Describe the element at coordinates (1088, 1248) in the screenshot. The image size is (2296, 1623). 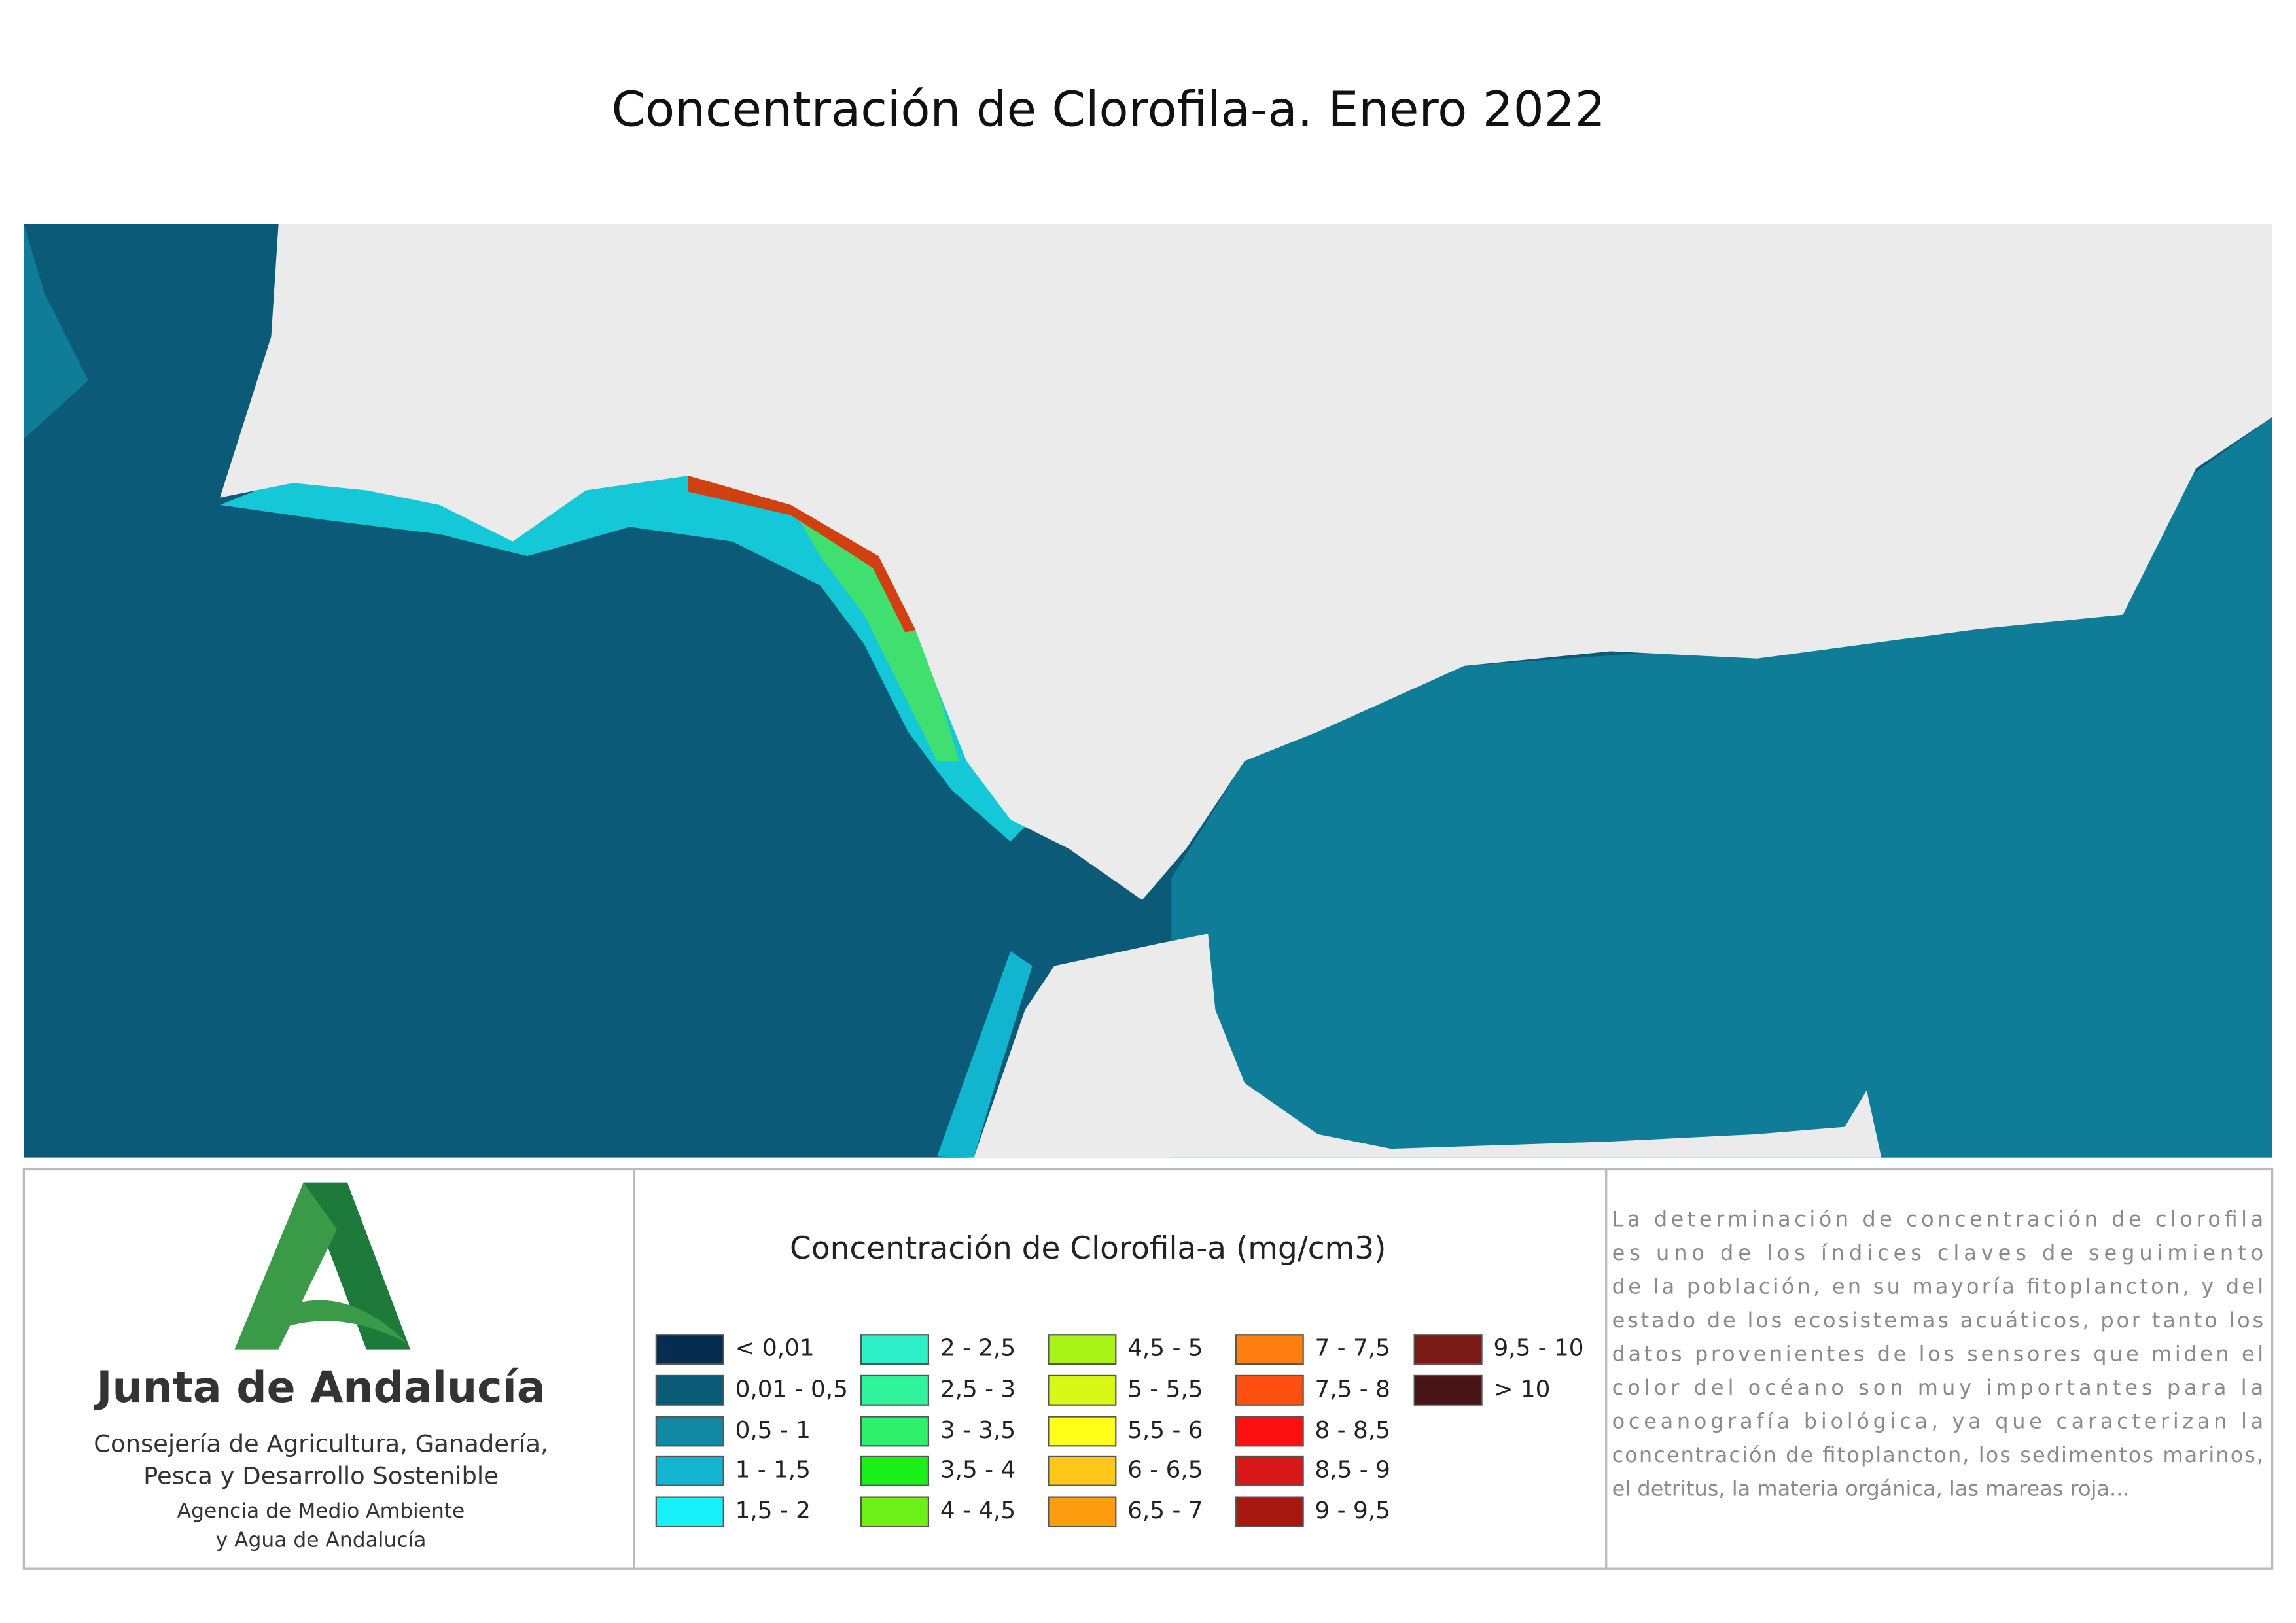
I see `legend-title: Concentración de Clorofila-a (mg/cm3)` at that location.